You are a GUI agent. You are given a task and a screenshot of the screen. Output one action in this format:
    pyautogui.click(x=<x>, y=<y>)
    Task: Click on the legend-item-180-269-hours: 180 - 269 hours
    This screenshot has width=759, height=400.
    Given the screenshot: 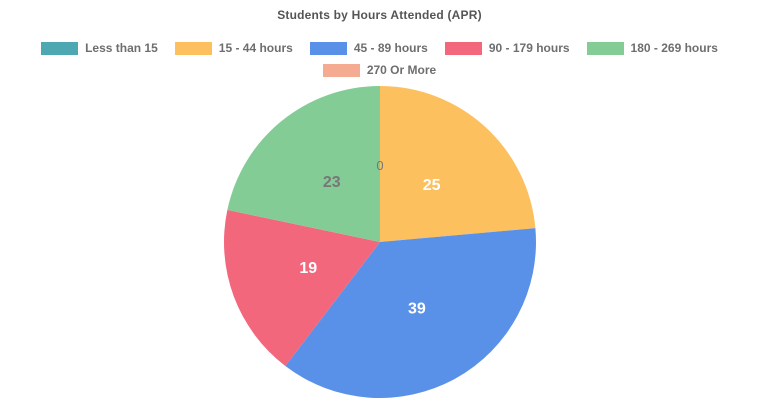 What is the action you would take?
    pyautogui.click(x=652, y=48)
    